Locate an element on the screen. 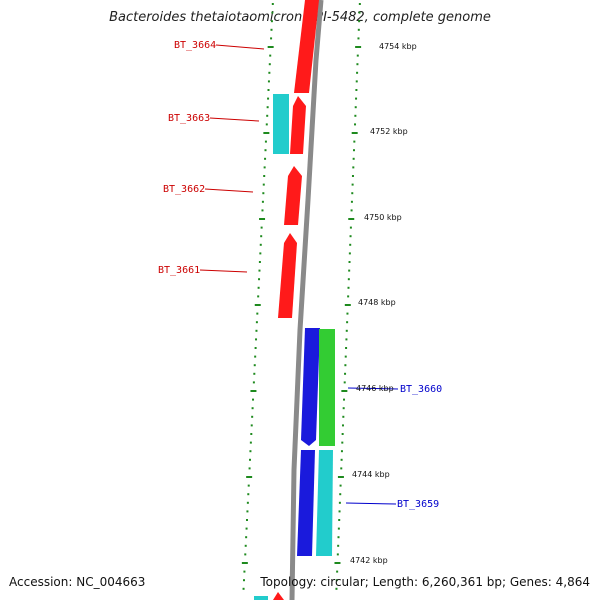 The image size is (600, 600). position-label-4744: 4744 kbp is located at coordinates (371, 474).